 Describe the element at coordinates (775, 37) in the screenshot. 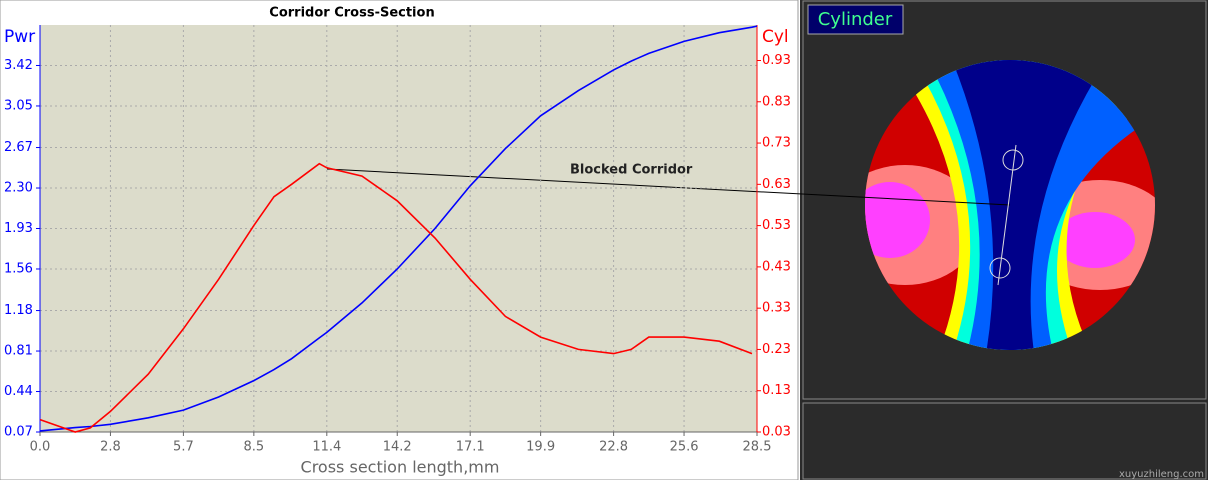

I see `y2-axis-title: Cyl` at that location.